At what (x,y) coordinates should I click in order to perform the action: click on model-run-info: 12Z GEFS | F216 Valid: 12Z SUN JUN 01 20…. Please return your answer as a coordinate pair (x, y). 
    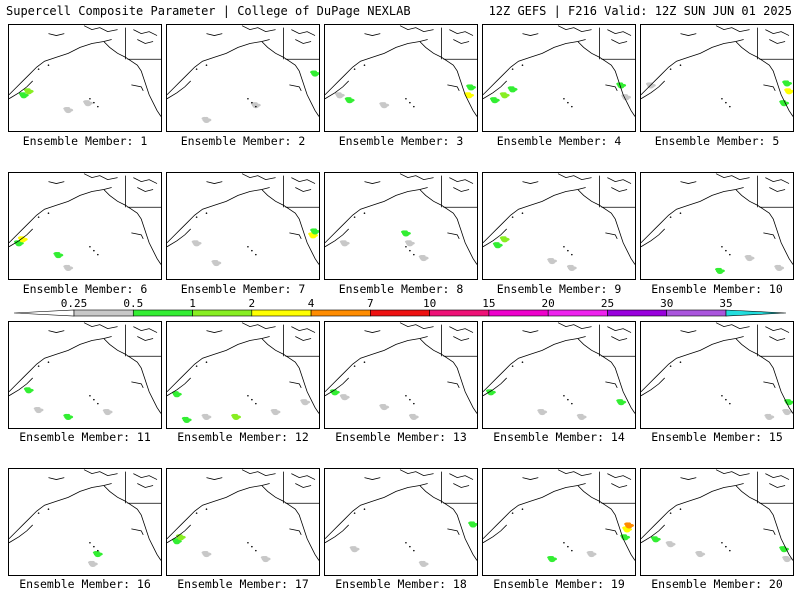
    Looking at the image, I should click on (640, 11).